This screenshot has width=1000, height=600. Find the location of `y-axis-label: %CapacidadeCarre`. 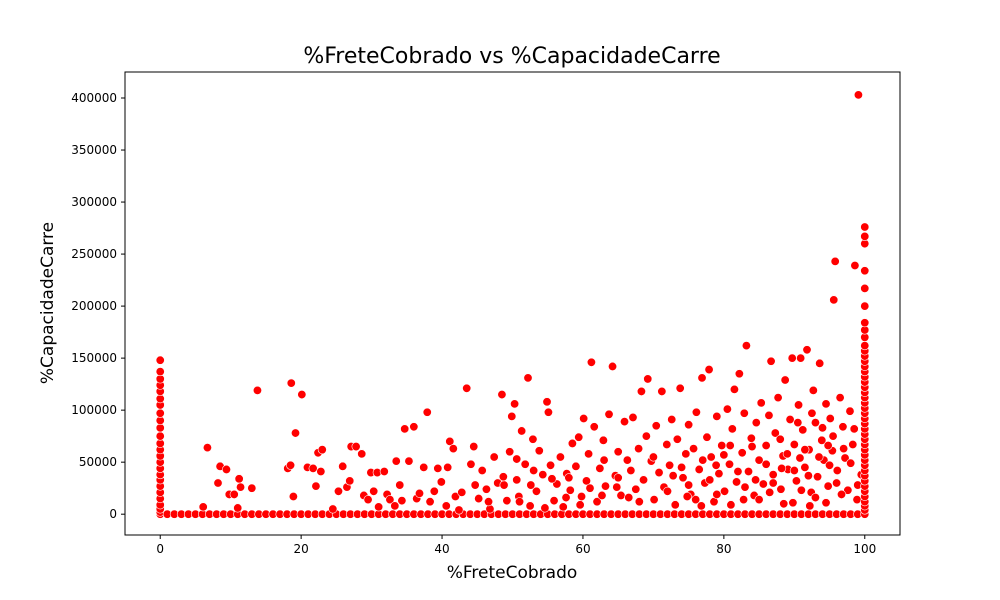

y-axis-label: %CapacidadeCarre is located at coordinates (48, 303).